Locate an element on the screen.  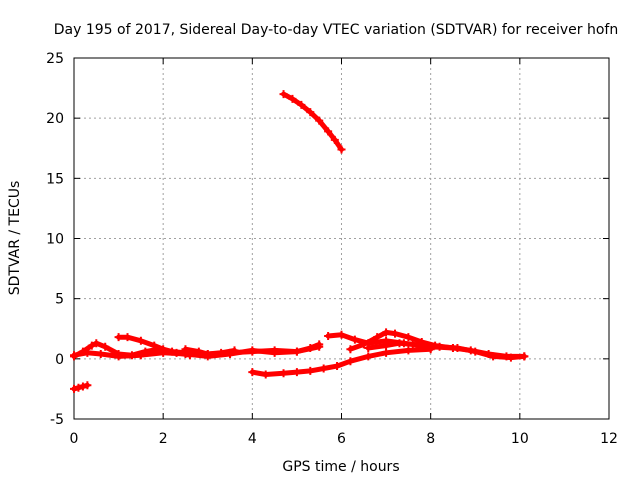
y-tick-label: 15 is located at coordinates (55, 179).